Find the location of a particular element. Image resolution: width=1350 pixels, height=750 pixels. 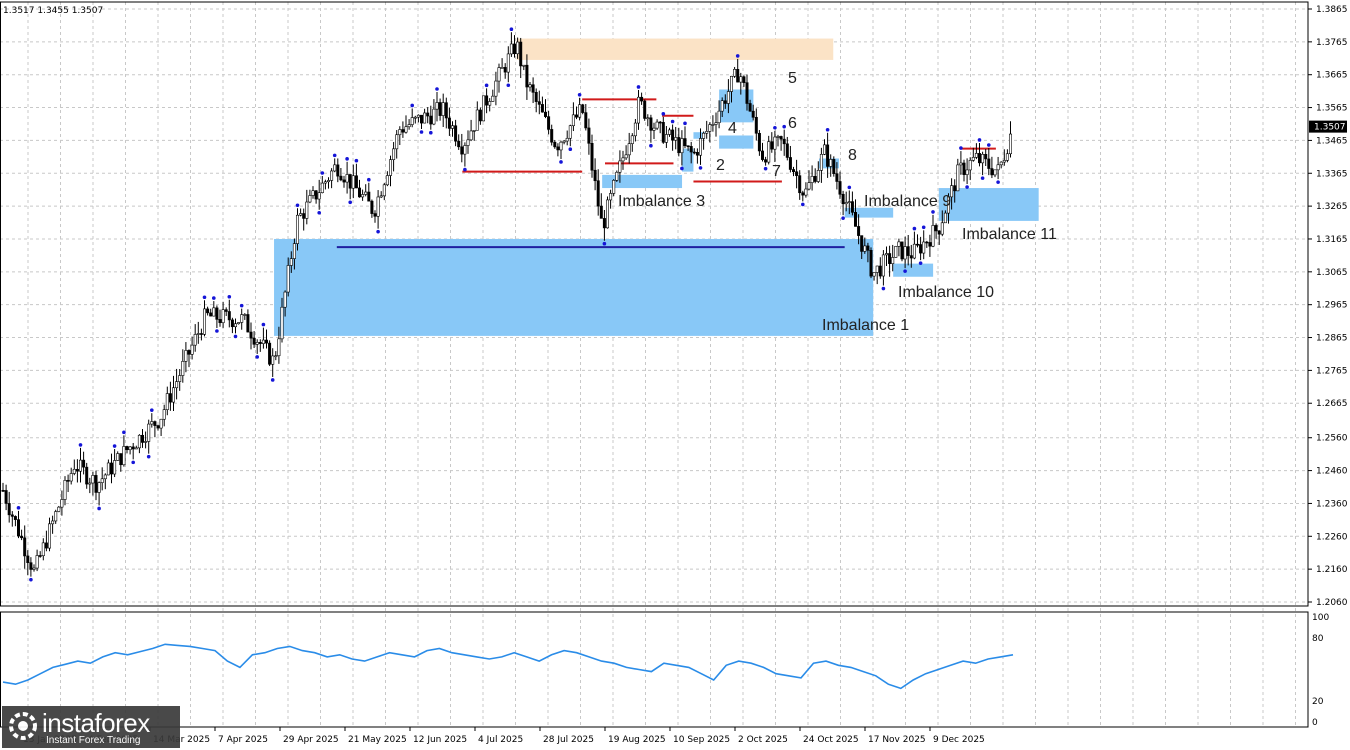

zone-label: Imbalance 1 is located at coordinates (865, 325).